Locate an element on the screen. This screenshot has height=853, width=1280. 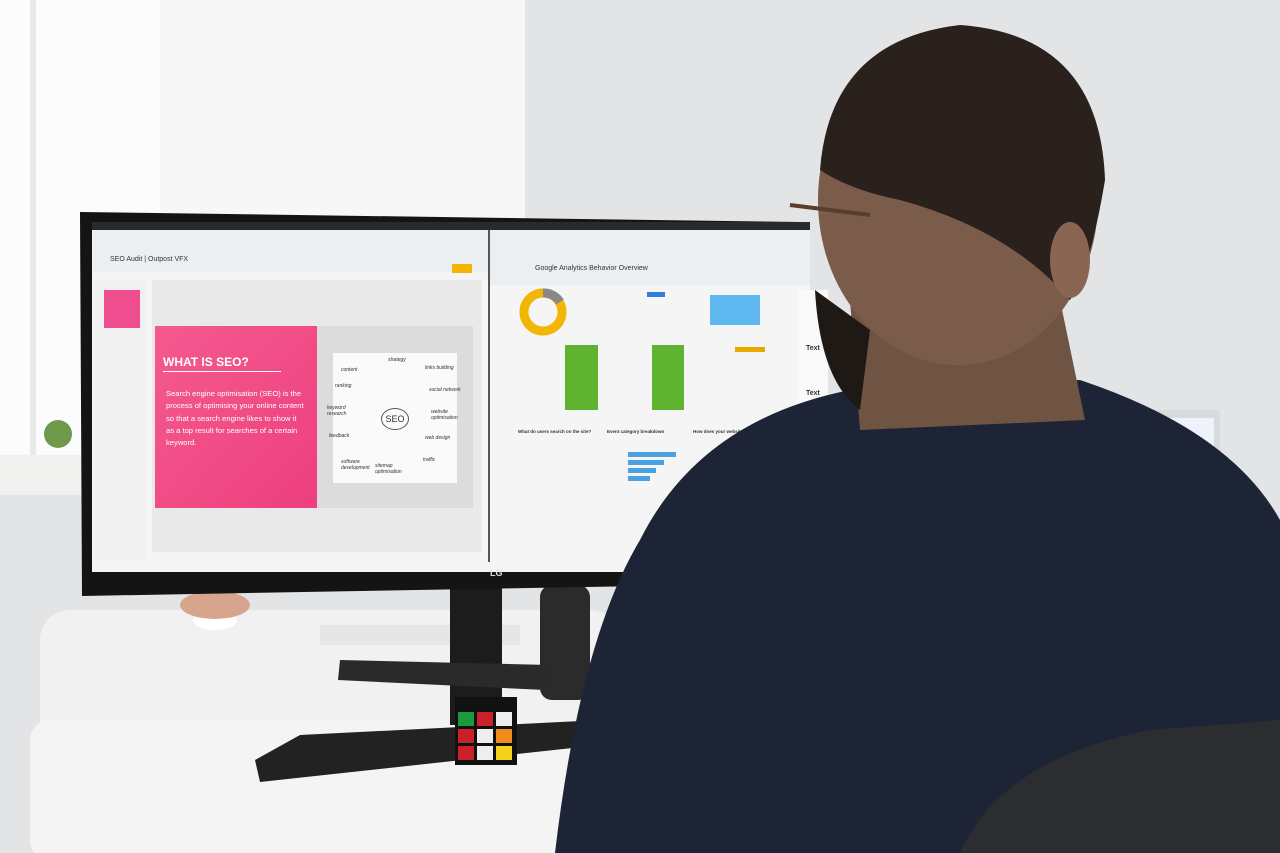
diagram-word: links building is located at coordinates (439, 368).